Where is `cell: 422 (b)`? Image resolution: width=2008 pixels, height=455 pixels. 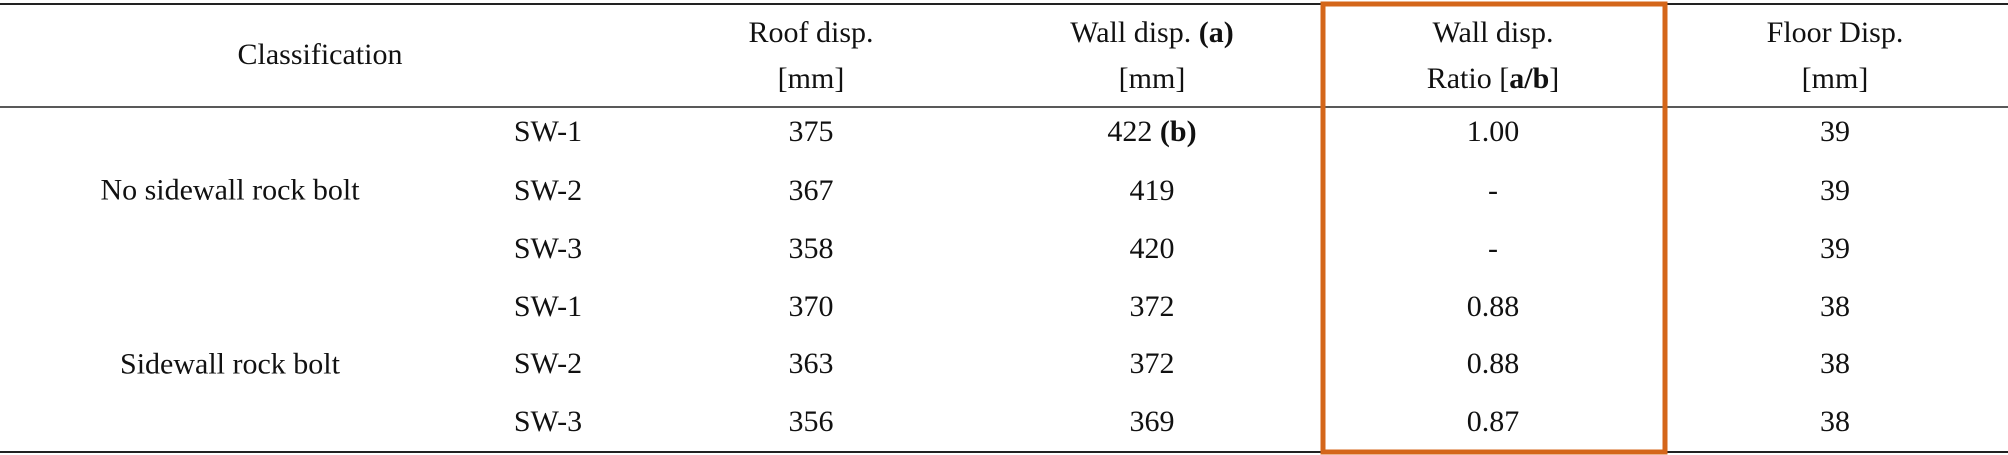
cell: 422 (b) is located at coordinates (1151, 131).